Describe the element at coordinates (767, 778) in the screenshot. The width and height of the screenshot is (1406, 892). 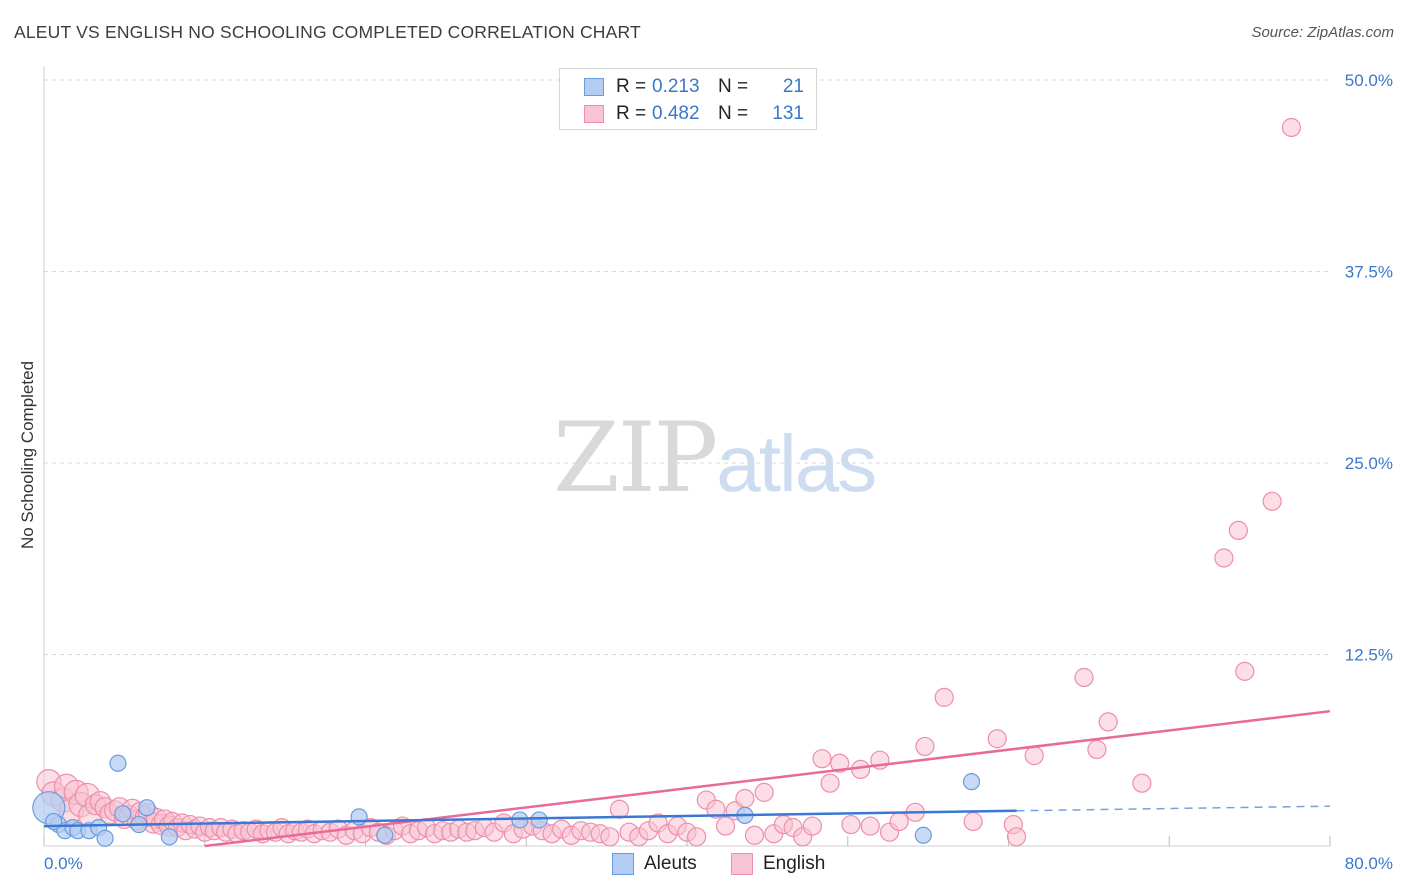
I see `english-trend-line` at that location.